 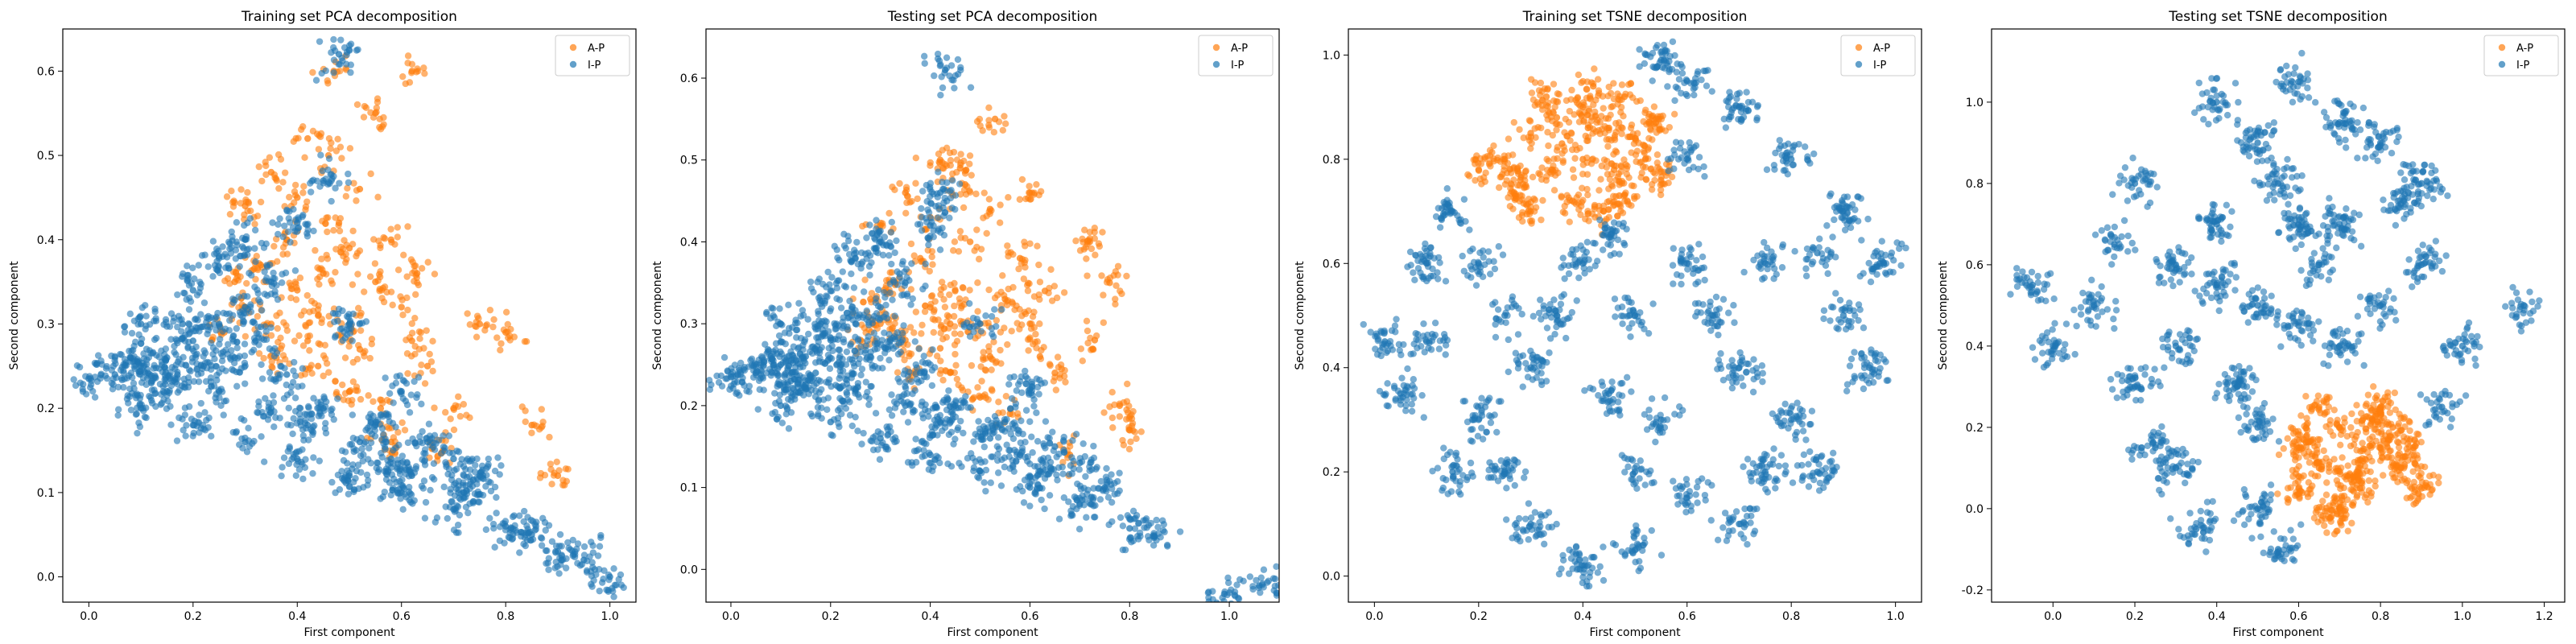 I want to click on legend-marker-A-P, so click(x=1216, y=47).